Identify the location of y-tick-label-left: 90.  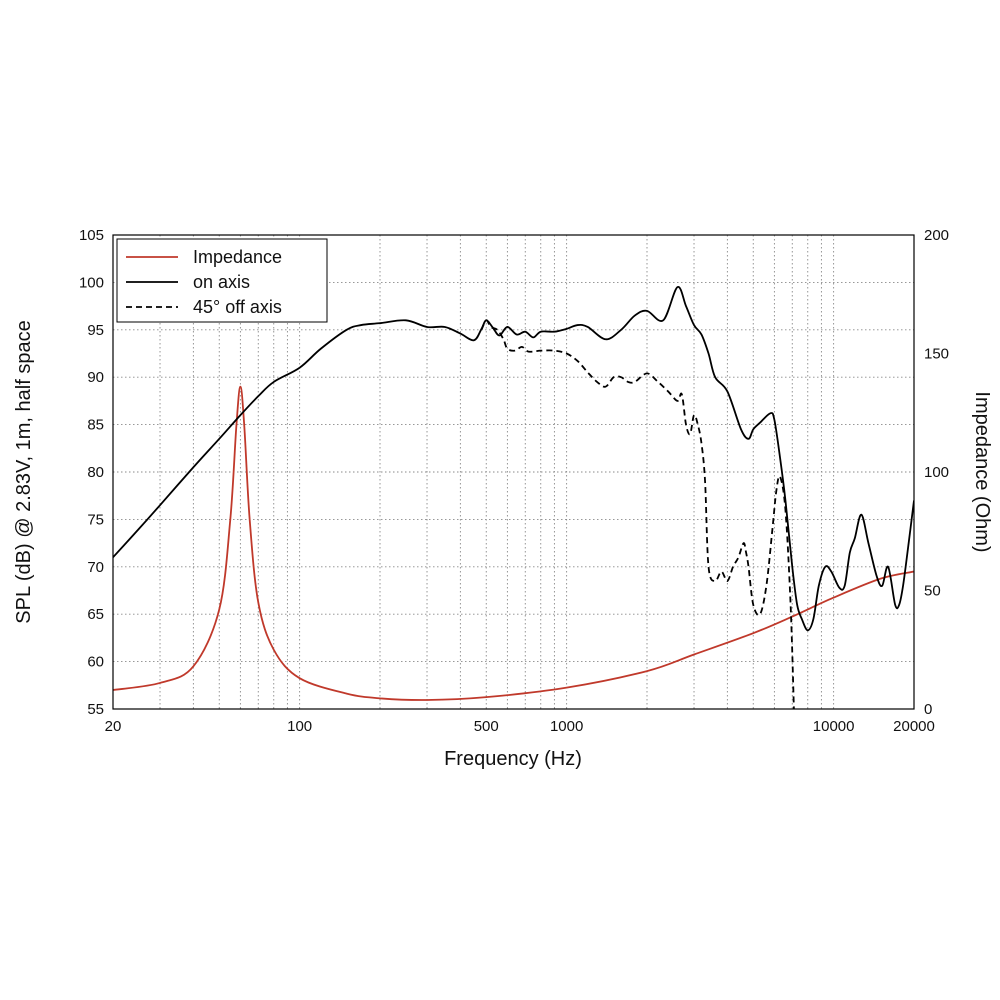
(95, 377).